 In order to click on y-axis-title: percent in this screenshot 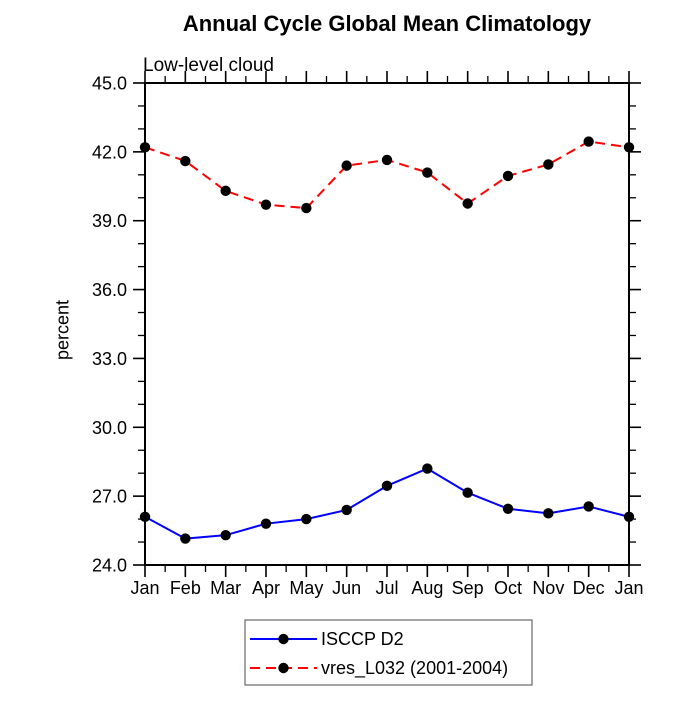, I will do `click(62, 330)`.